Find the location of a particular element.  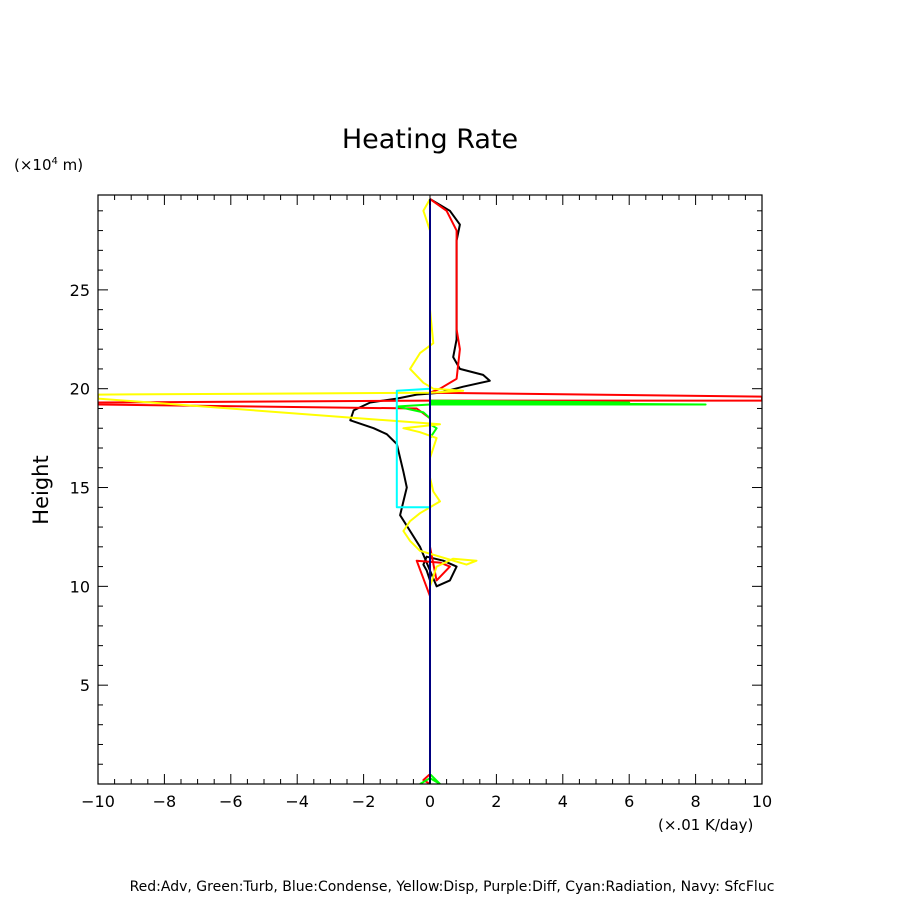

x-tick-label: 0 is located at coordinates (430, 801).